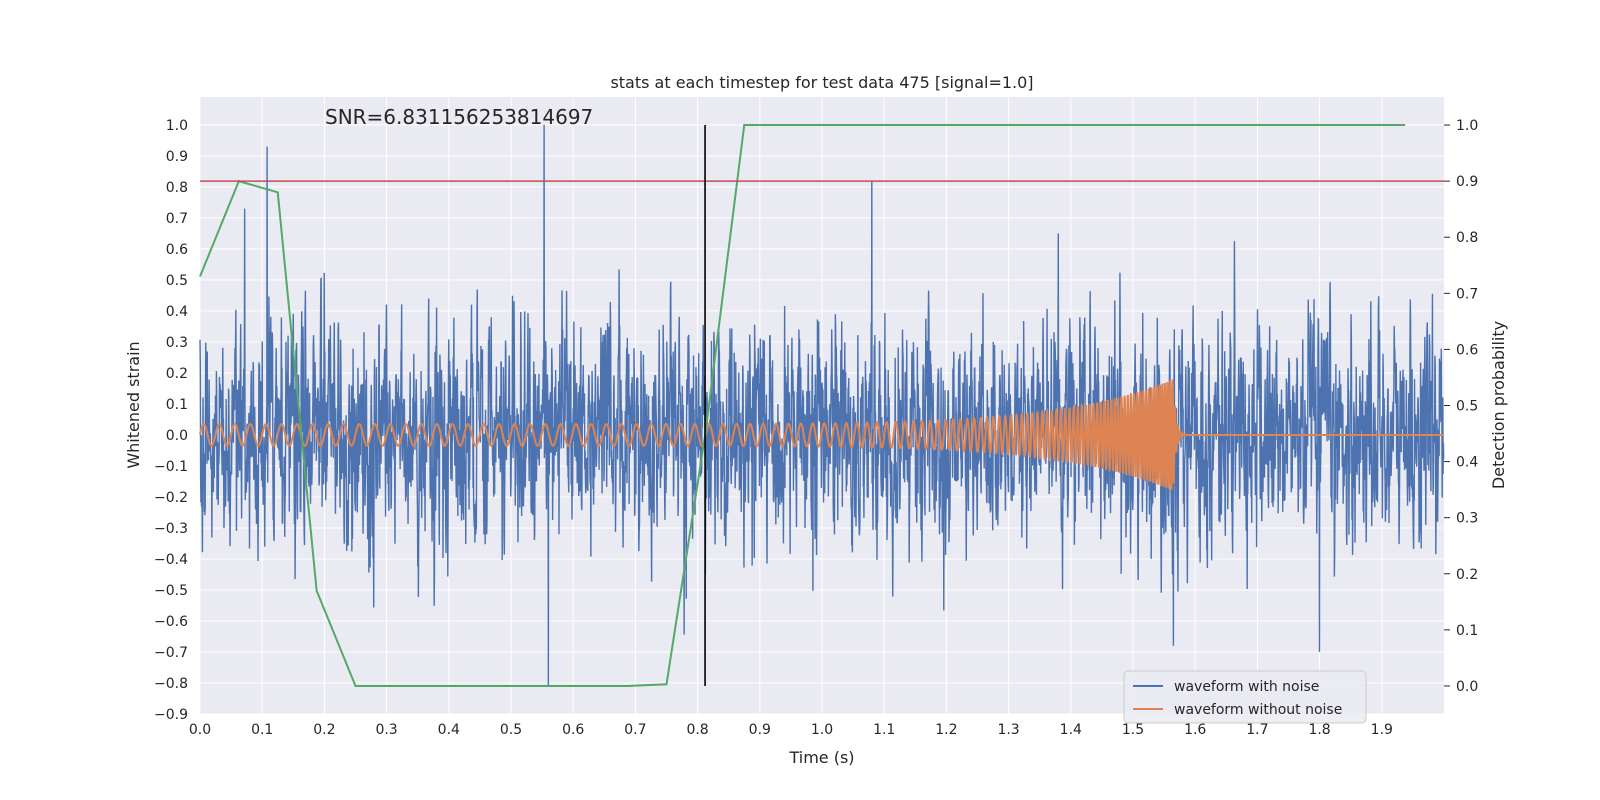 This screenshot has width=1600, height=800. Describe the element at coordinates (200, 730) in the screenshot. I see `x-tick-label: 0.0` at that location.